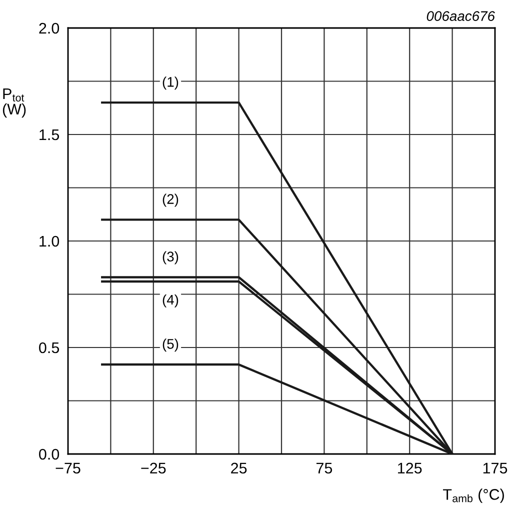  I want to click on y-tick-label: 0.0, so click(49, 454).